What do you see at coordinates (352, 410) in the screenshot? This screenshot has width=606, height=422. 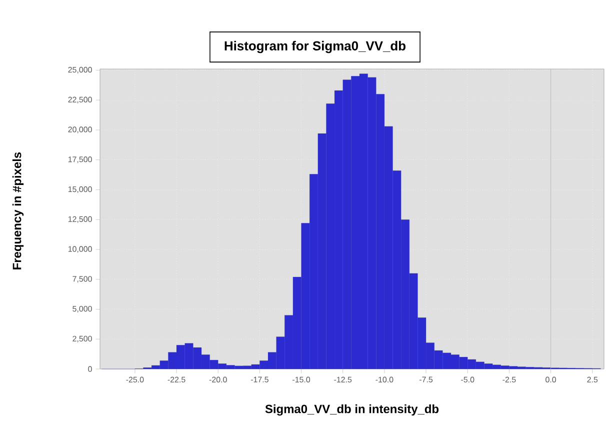 I see `x-axis-title: Sigma0_VV_db in intensity_db` at bounding box center [352, 410].